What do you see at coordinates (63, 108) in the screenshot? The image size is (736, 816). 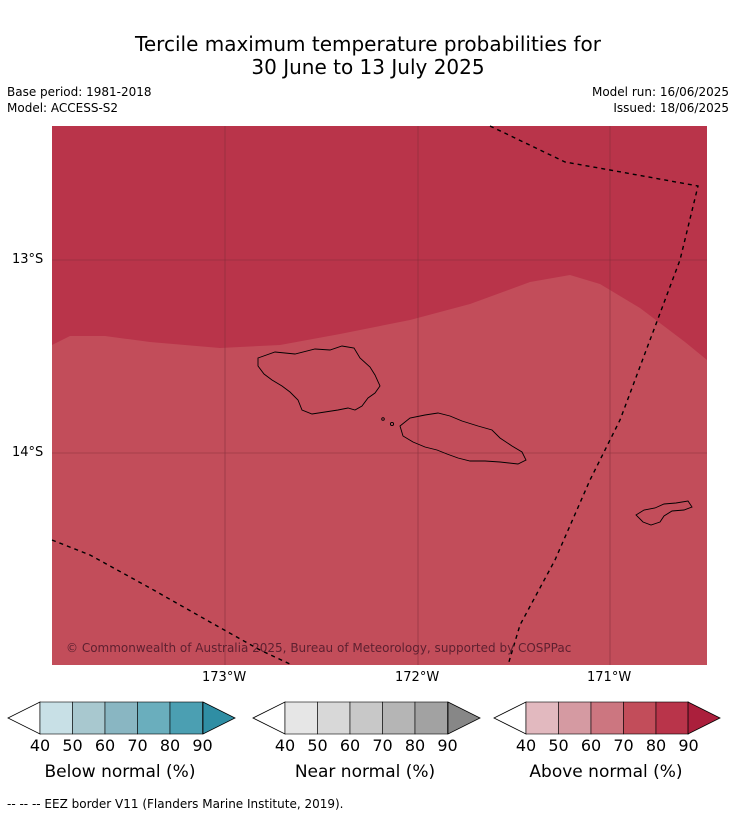 I see `model-name: Model: ACCESS-S2` at bounding box center [63, 108].